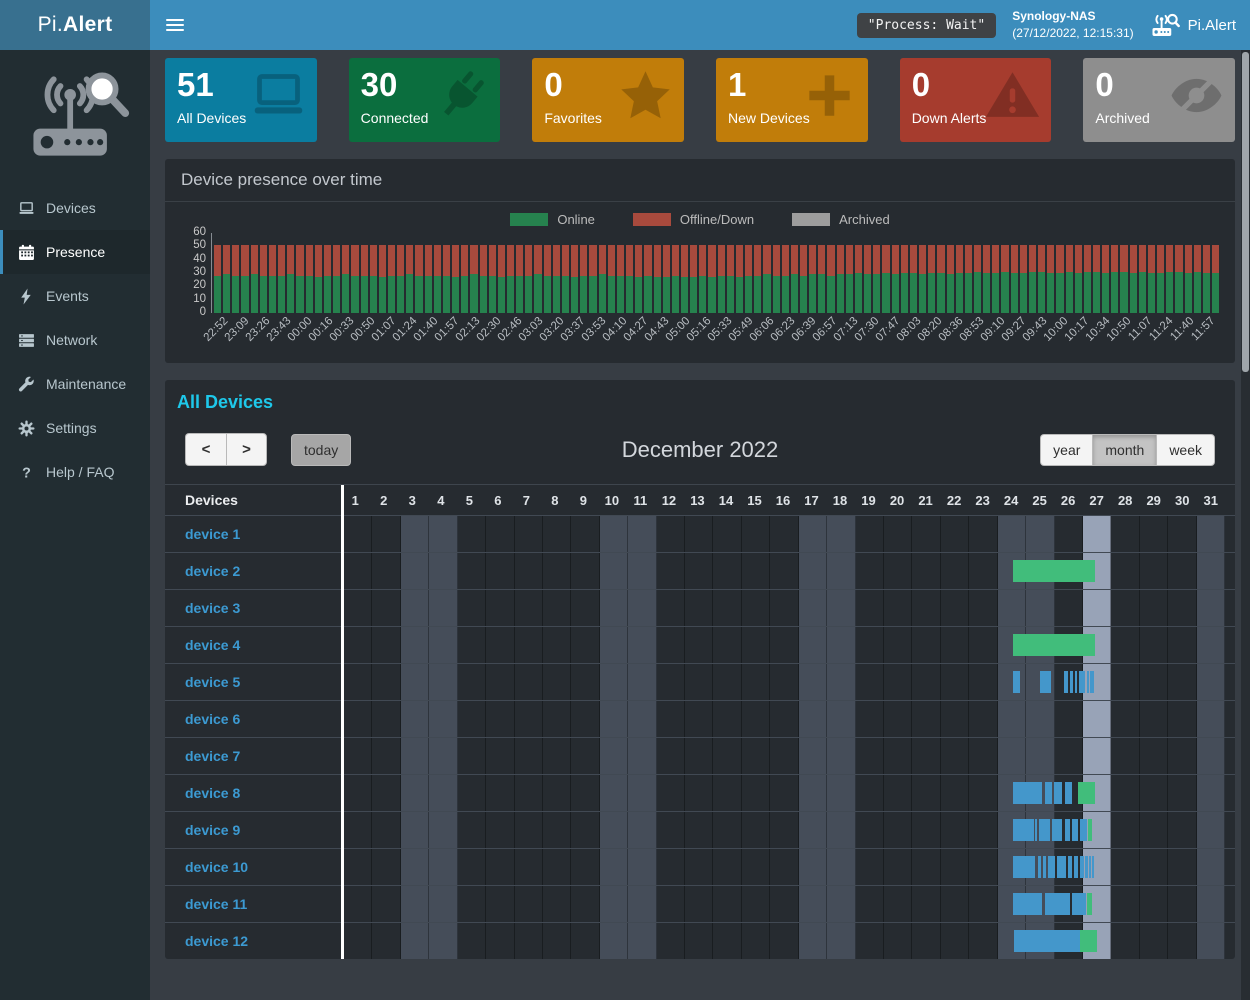 The image size is (1250, 1000). I want to click on day-header: 30, so click(1182, 500).